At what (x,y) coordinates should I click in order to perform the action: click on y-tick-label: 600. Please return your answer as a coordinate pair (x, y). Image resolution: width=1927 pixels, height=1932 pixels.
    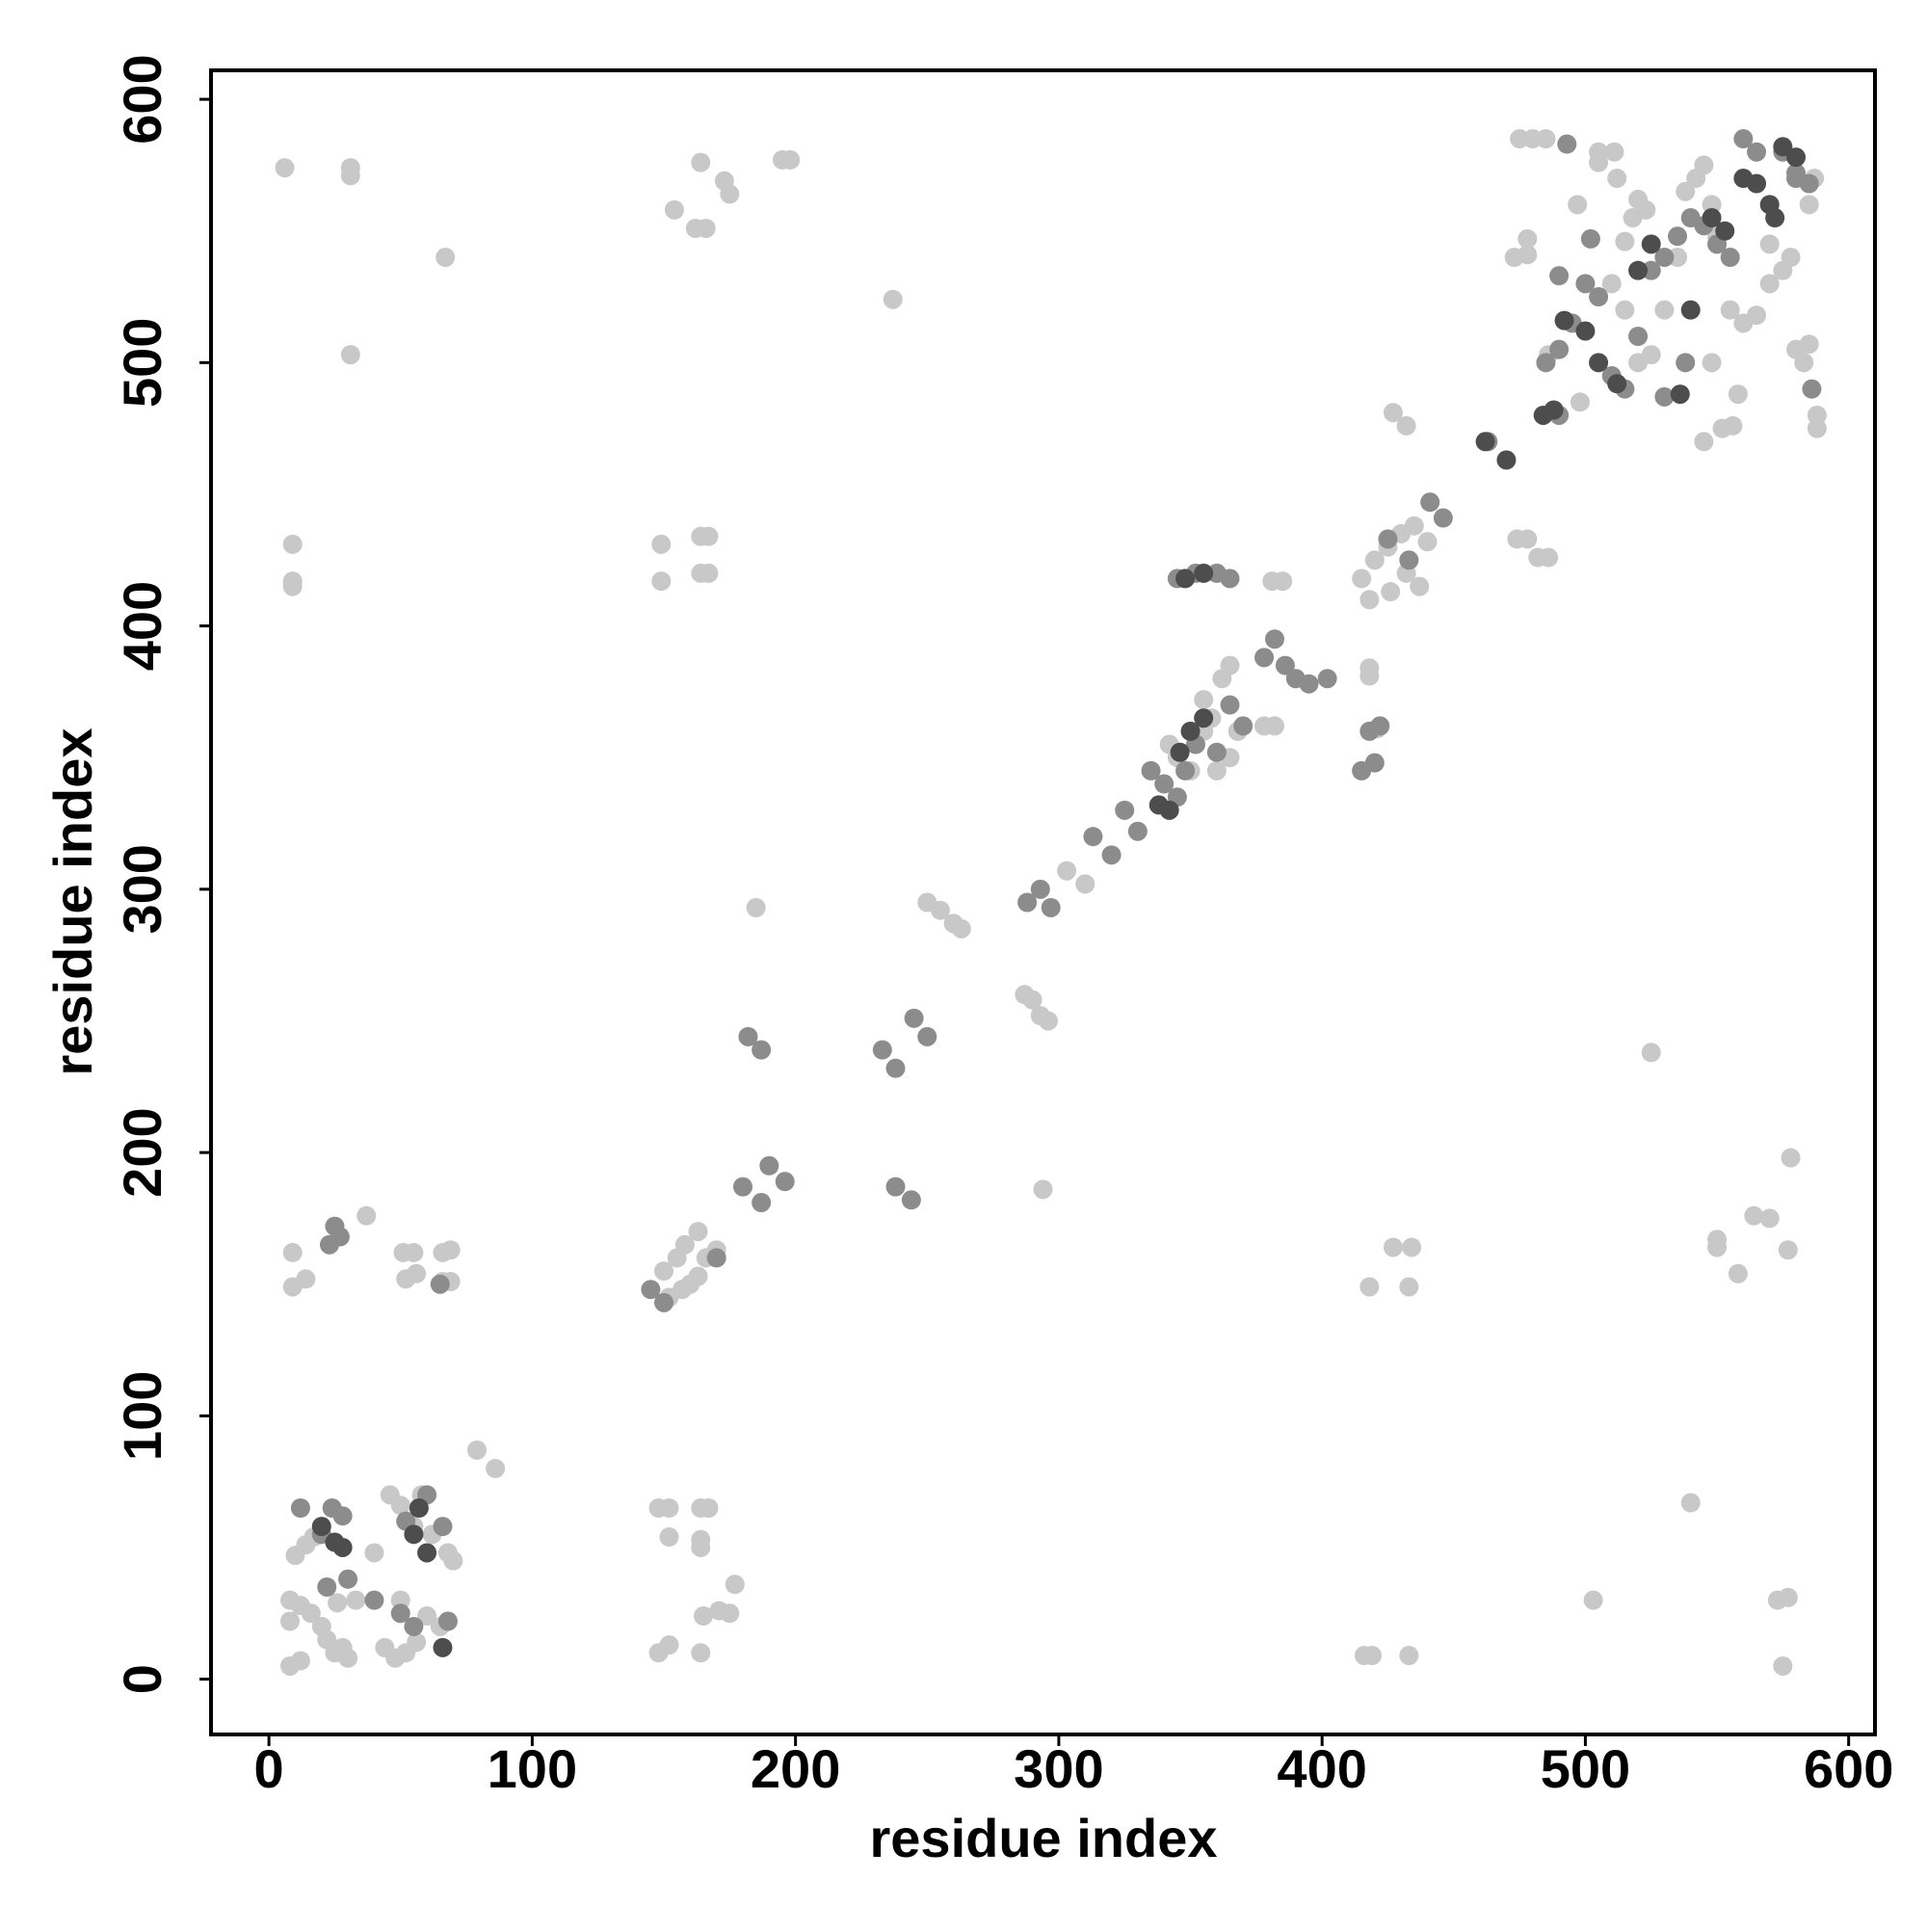
    Looking at the image, I should click on (142, 99).